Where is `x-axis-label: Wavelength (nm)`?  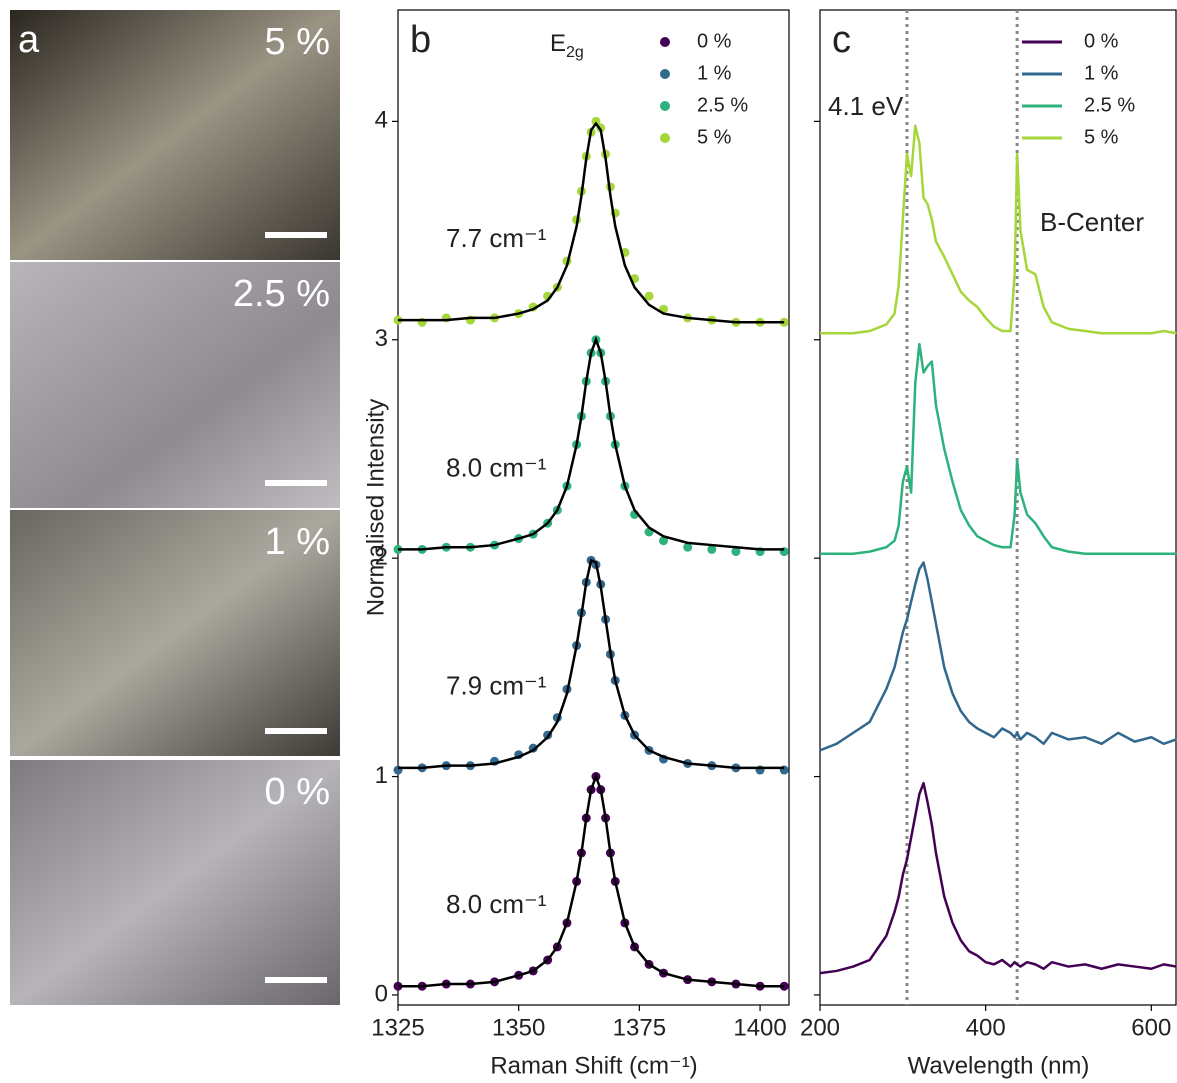 x-axis-label: Wavelength (nm) is located at coordinates (999, 1065).